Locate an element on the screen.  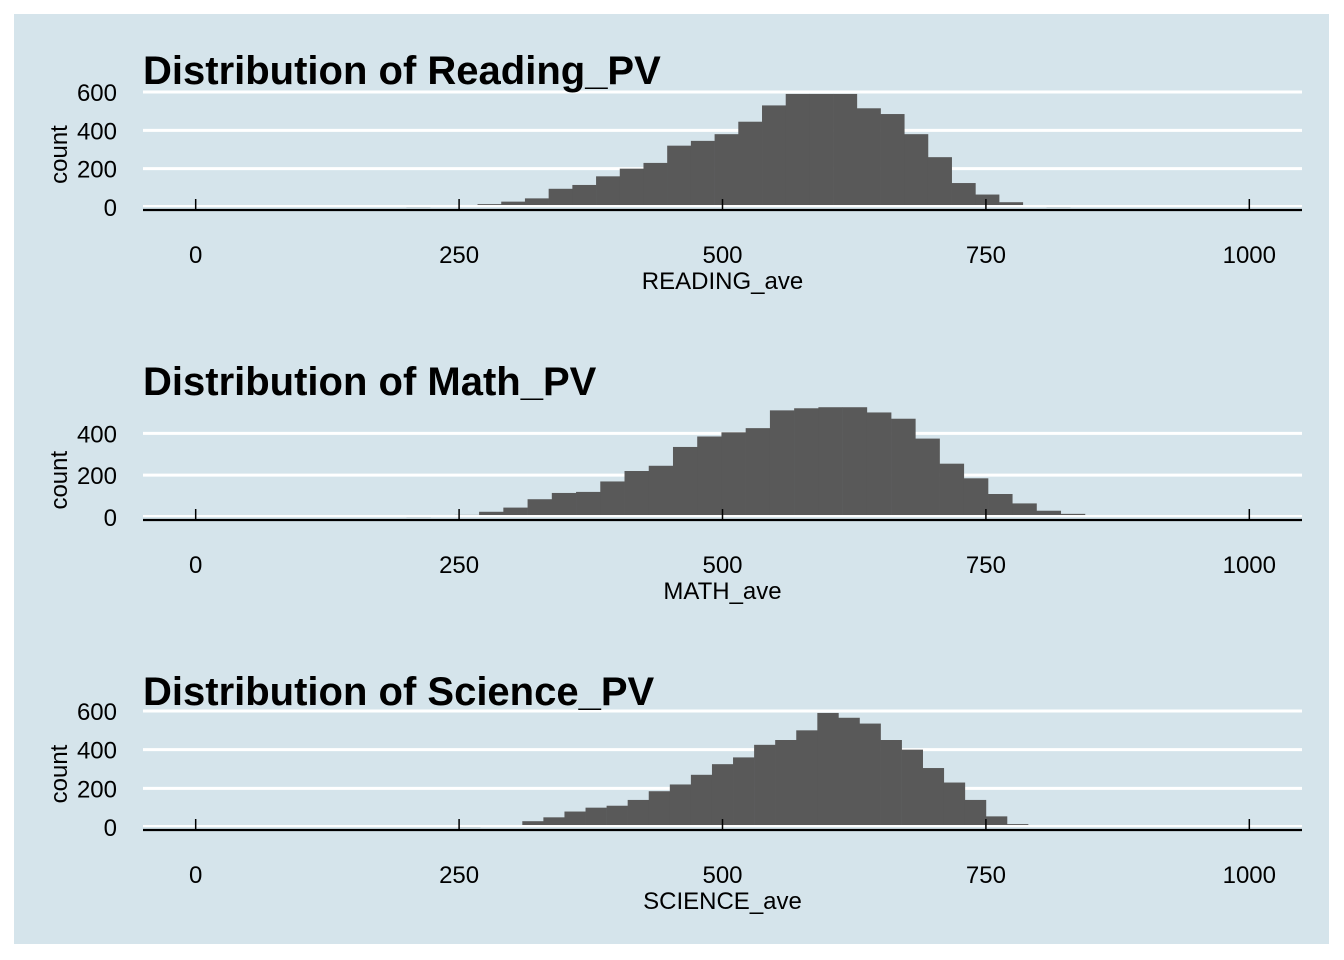
chart2-x-tick-label: 0 is located at coordinates (195, 565).